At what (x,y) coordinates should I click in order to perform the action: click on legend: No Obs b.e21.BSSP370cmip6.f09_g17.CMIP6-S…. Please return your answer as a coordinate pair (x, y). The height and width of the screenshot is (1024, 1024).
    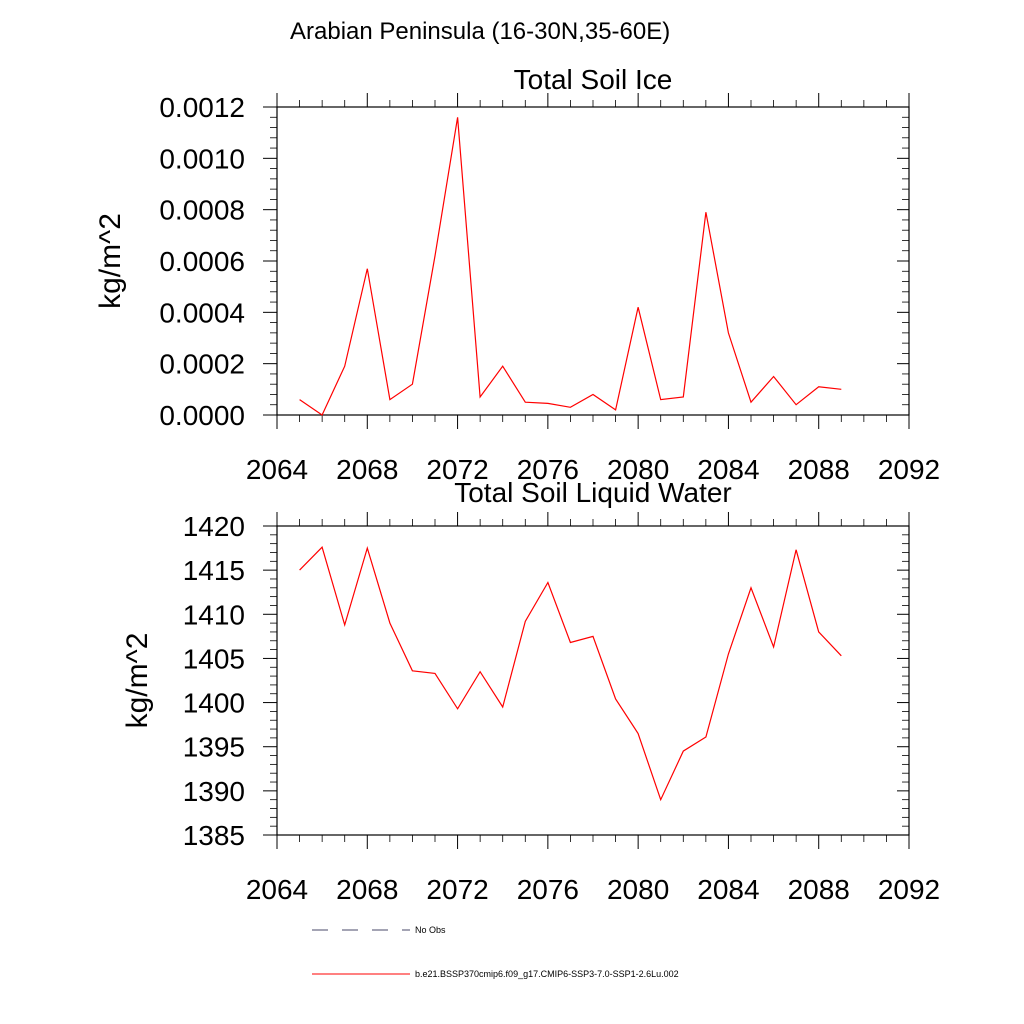
    Looking at the image, I should click on (495, 952).